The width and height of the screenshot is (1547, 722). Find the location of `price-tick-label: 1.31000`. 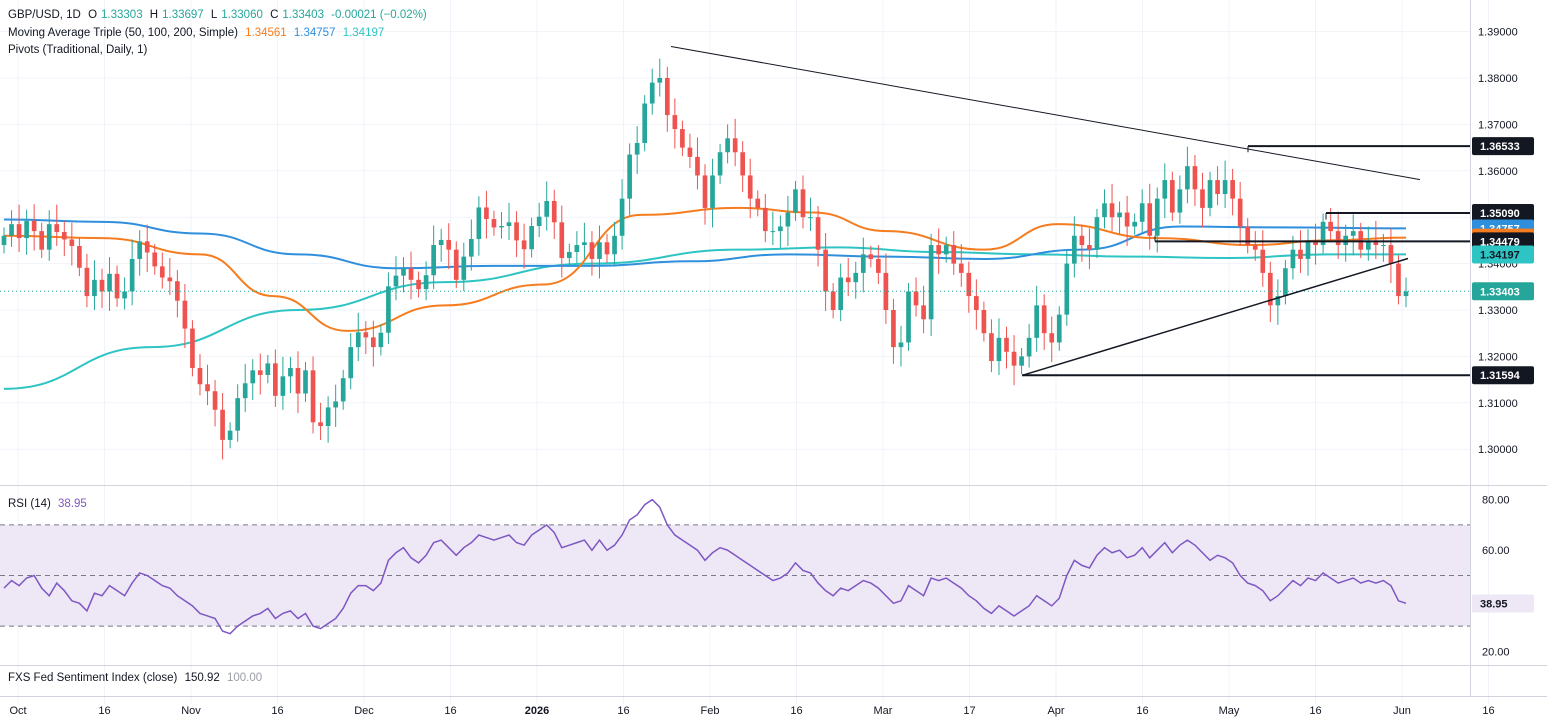

price-tick-label: 1.31000 is located at coordinates (1498, 404).